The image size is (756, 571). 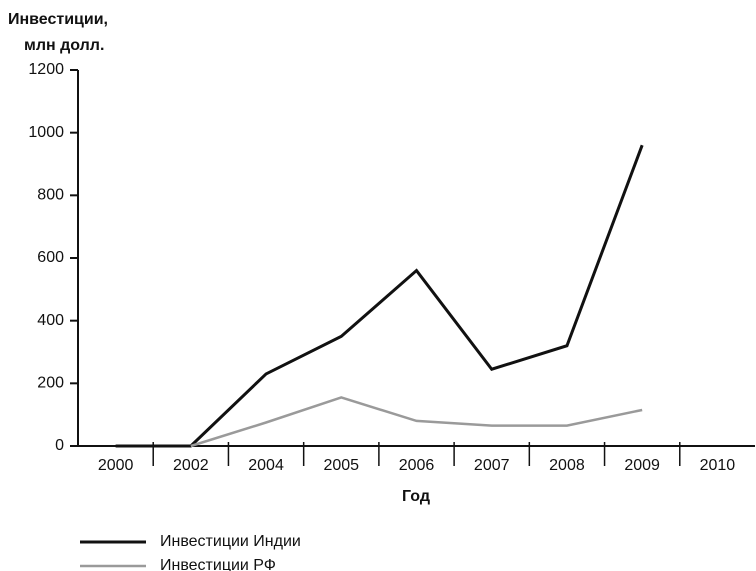 I want to click on x-tick-label: 2010, so click(x=718, y=465).